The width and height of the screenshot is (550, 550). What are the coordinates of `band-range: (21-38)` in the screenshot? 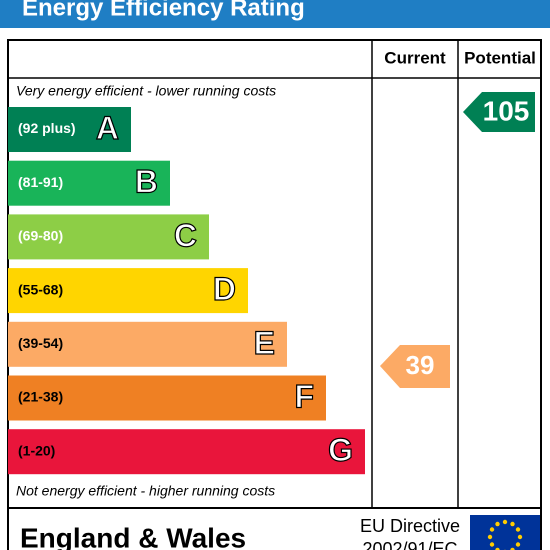 It's located at (40, 397).